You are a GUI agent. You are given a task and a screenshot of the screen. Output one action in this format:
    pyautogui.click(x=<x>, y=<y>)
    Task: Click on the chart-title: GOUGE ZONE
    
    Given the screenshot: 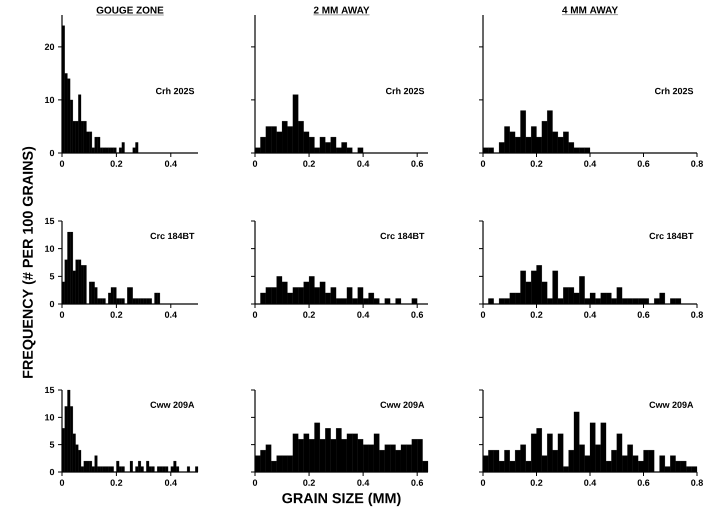 What is the action you would take?
    pyautogui.click(x=130, y=10)
    